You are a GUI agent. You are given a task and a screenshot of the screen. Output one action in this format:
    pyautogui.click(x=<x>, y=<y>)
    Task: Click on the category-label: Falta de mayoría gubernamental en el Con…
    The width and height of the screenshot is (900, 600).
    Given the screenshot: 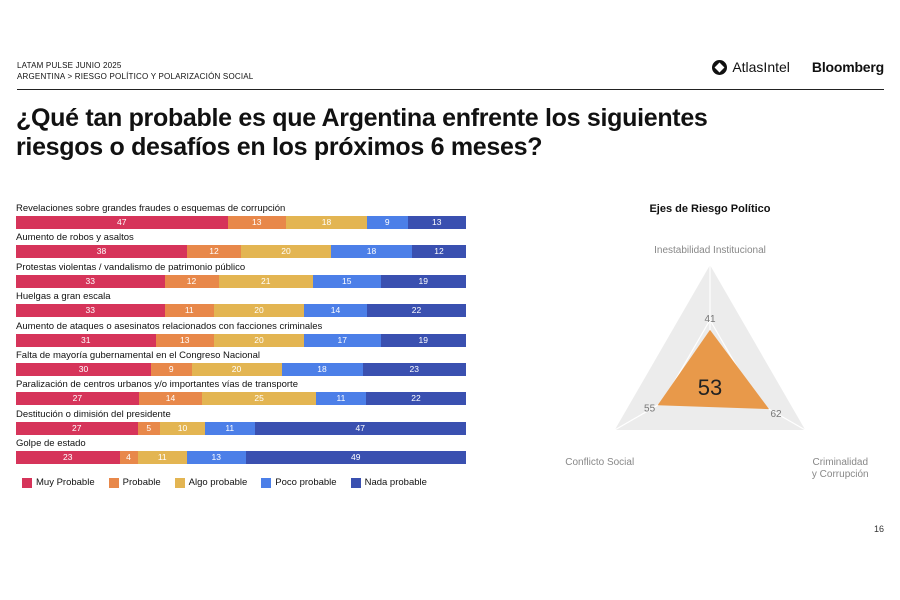 What is the action you would take?
    pyautogui.click(x=138, y=355)
    